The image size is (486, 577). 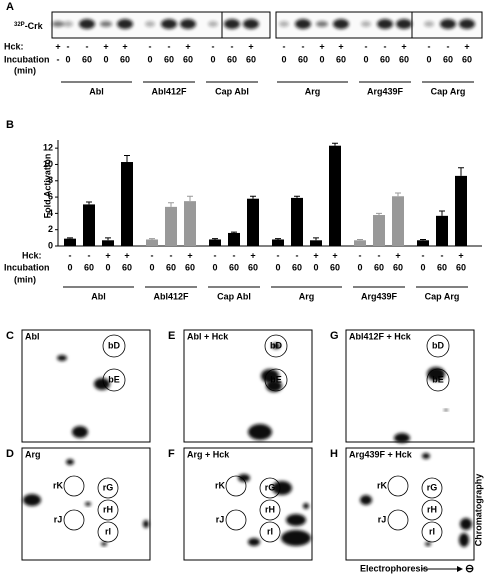 I want to click on panel-letter: A, so click(x=10, y=7).